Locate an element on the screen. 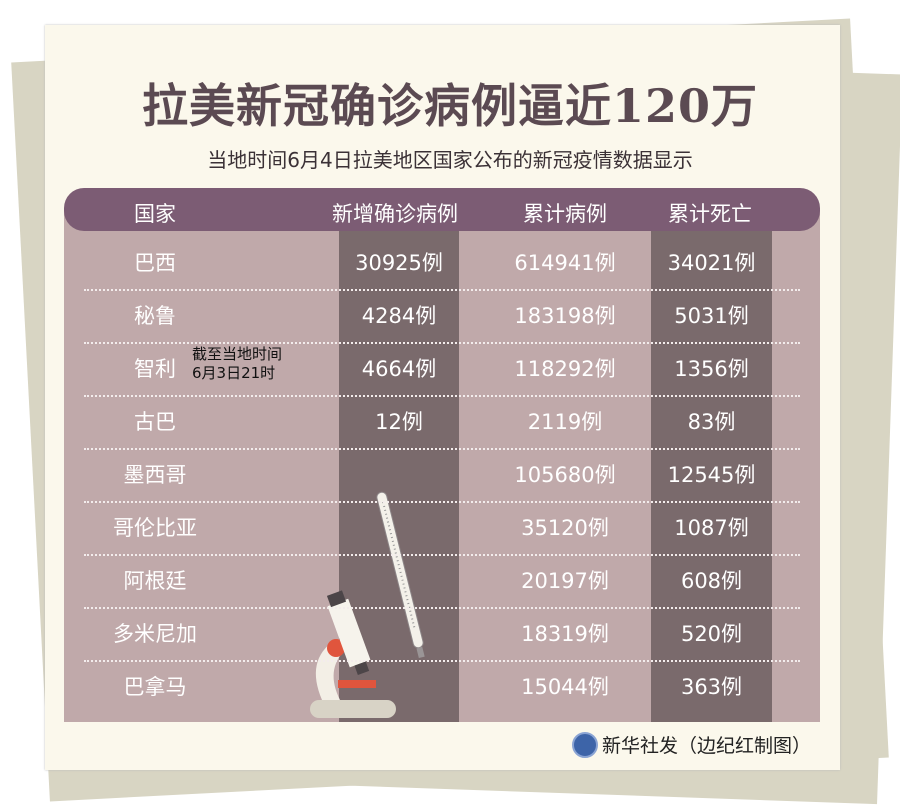  table-row: 智利 4664例 118292例 1356例 is located at coordinates (450, 369).